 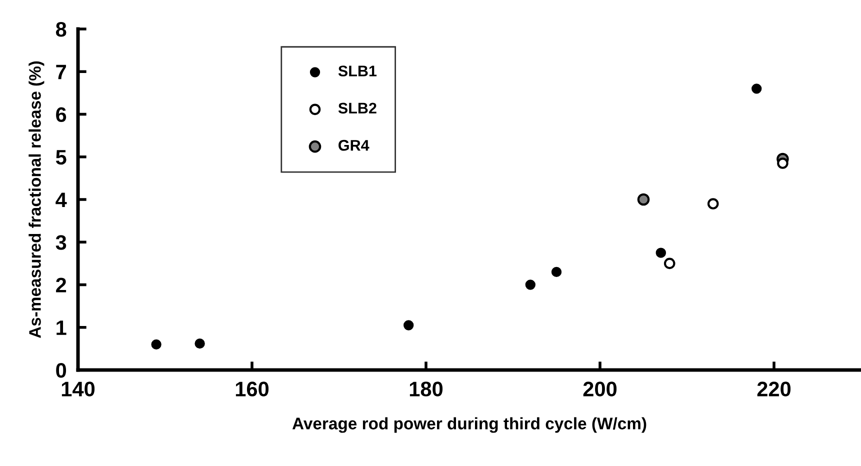 What do you see at coordinates (78, 389) in the screenshot?
I see `x-tick-label: 140` at bounding box center [78, 389].